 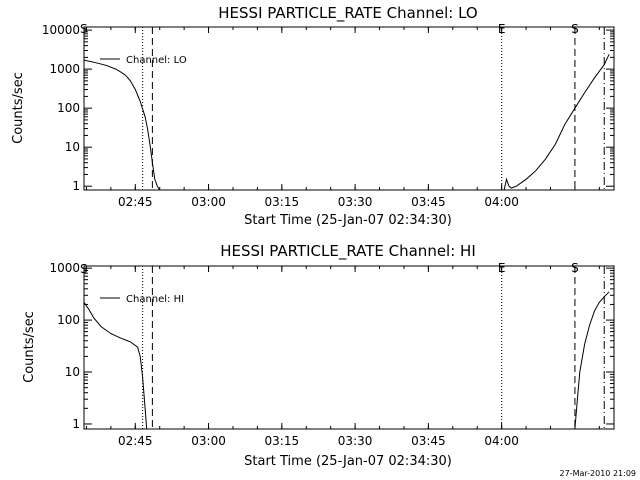 What do you see at coordinates (347, 13) in the screenshot?
I see `chart-title: HESSI PARTICLE_RATE Channel: LO` at bounding box center [347, 13].